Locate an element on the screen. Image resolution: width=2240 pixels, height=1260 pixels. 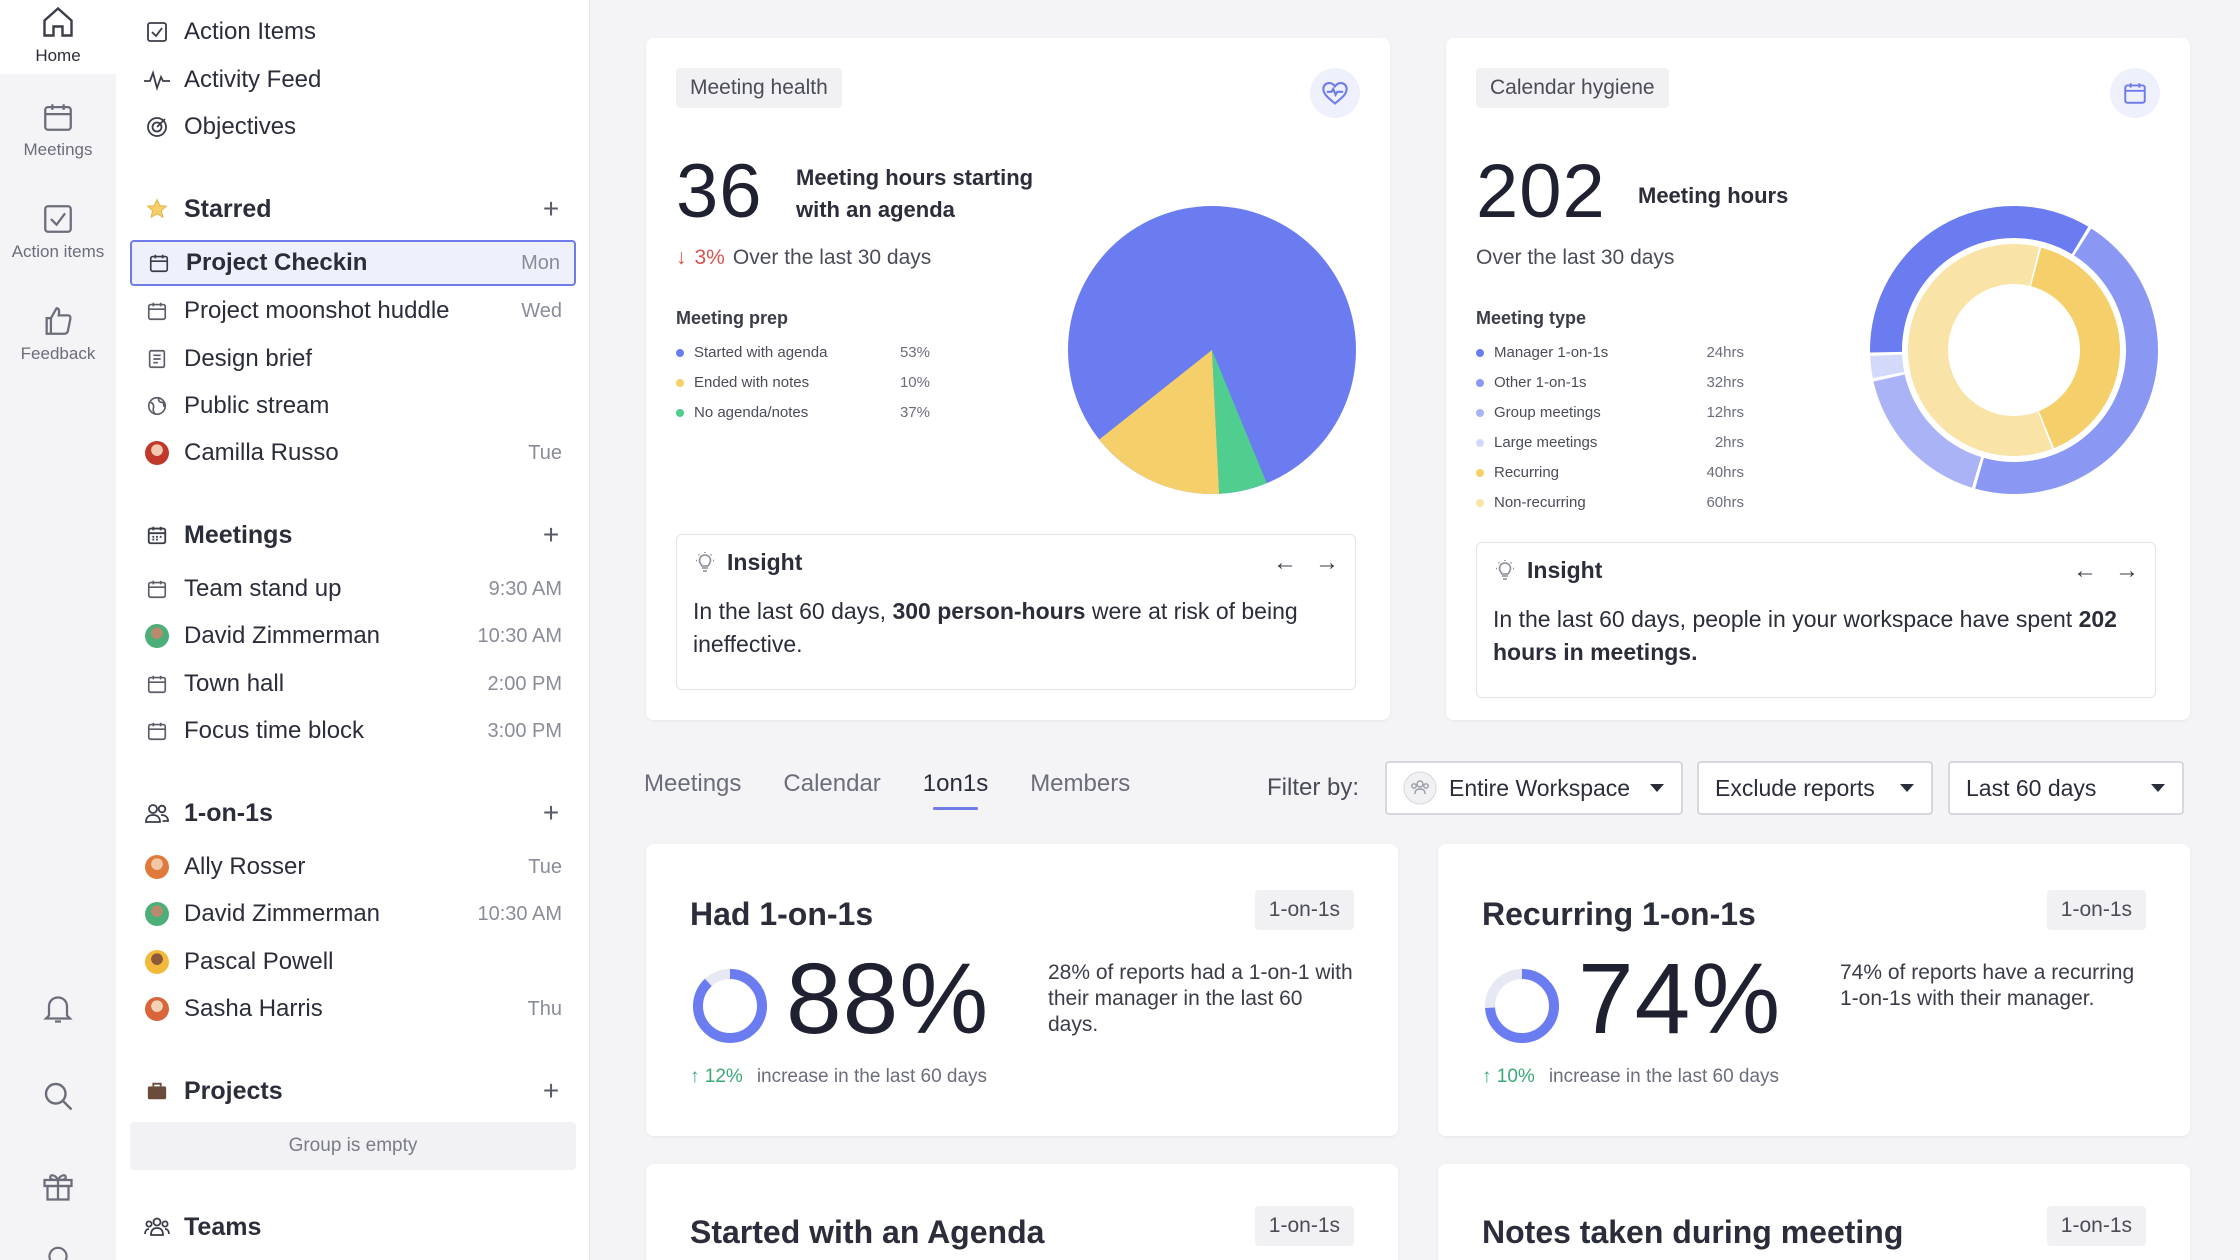
change-up: ↑ 12% is located at coordinates (716, 1076).